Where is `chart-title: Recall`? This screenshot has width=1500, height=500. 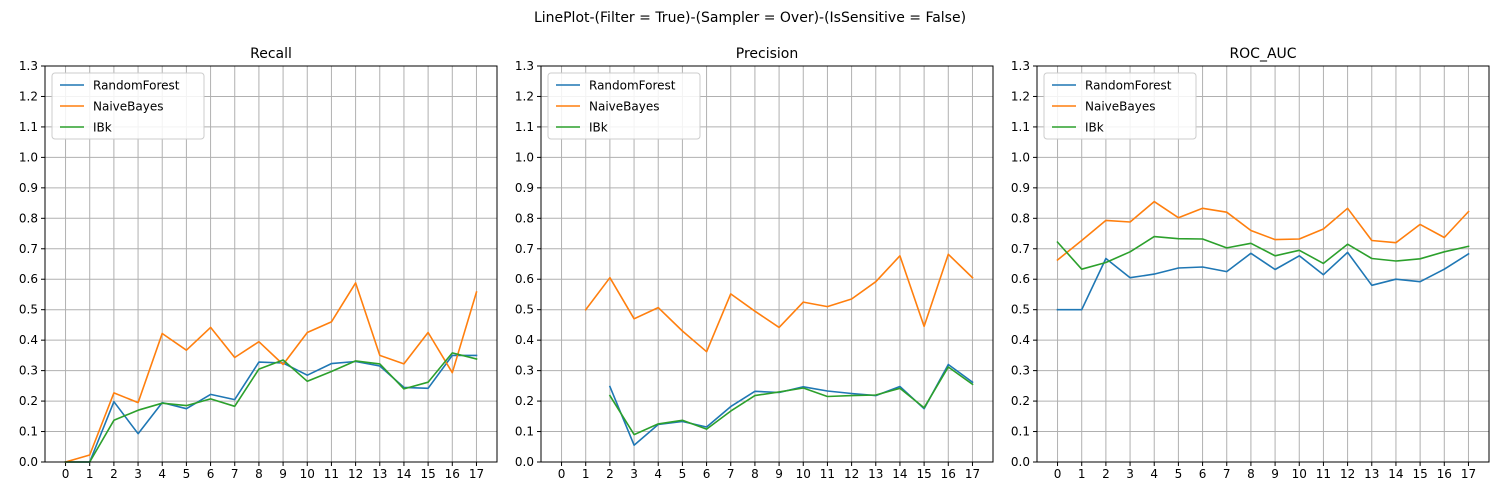
chart-title: Recall is located at coordinates (271, 54).